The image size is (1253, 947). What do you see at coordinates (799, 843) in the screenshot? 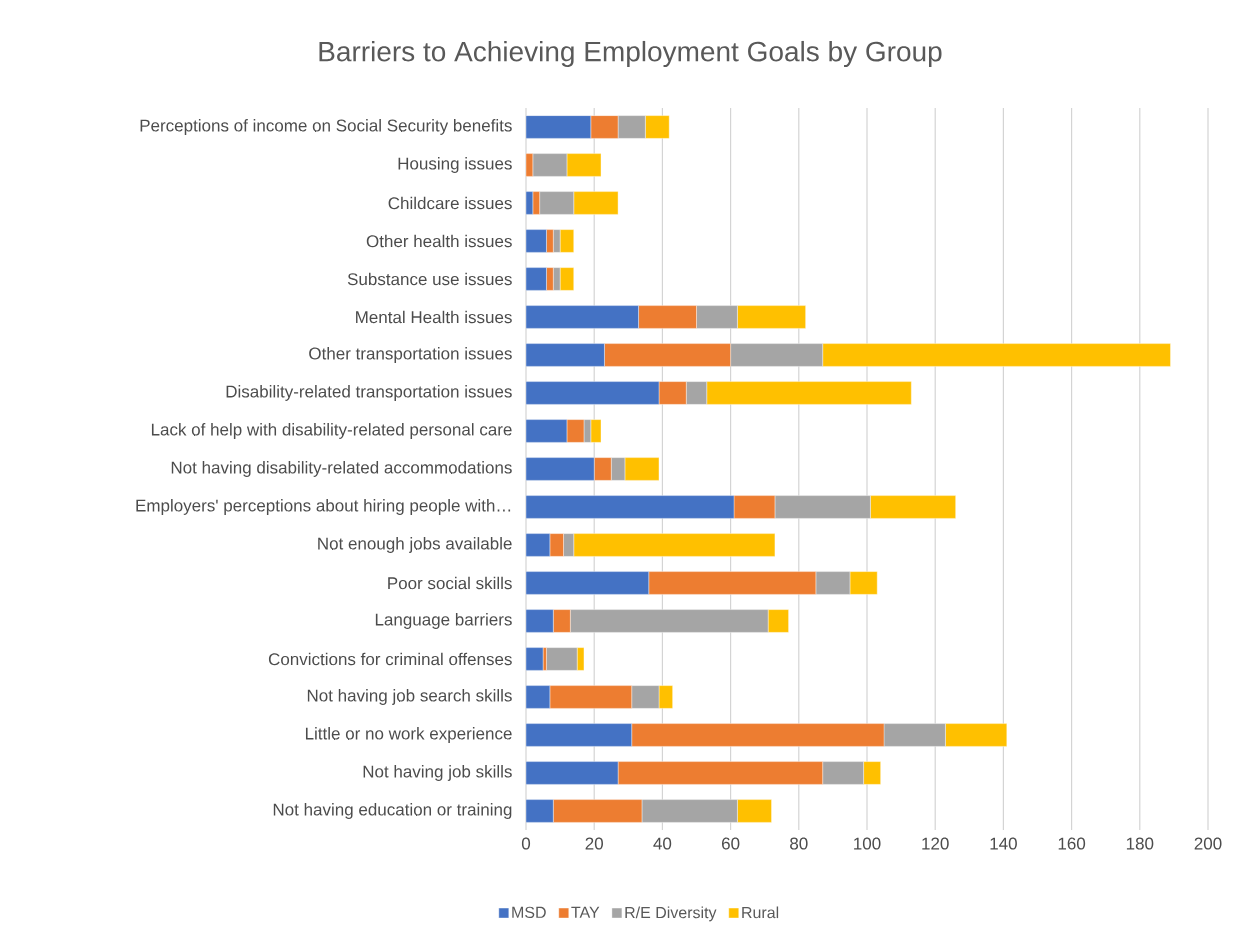
I see `x-tick-label: 80` at bounding box center [799, 843].